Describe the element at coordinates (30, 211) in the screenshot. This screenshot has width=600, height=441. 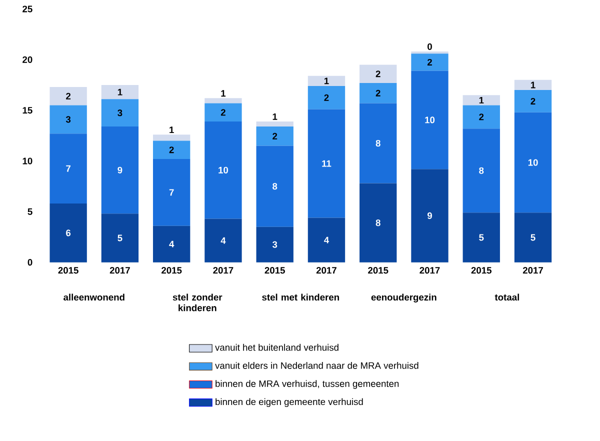
I see `y-tick-label: 5` at that location.